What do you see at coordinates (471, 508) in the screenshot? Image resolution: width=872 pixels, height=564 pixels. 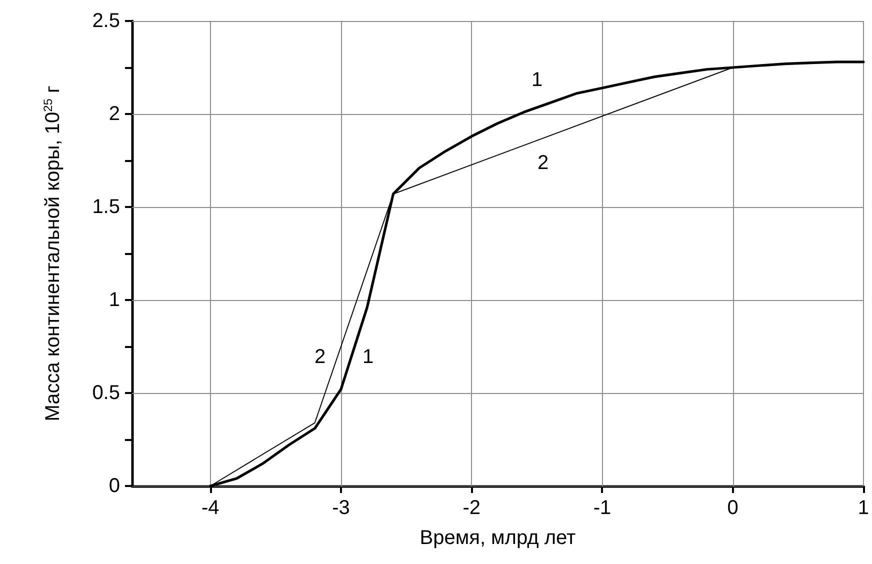 I see `x-tick-label: -2` at bounding box center [471, 508].